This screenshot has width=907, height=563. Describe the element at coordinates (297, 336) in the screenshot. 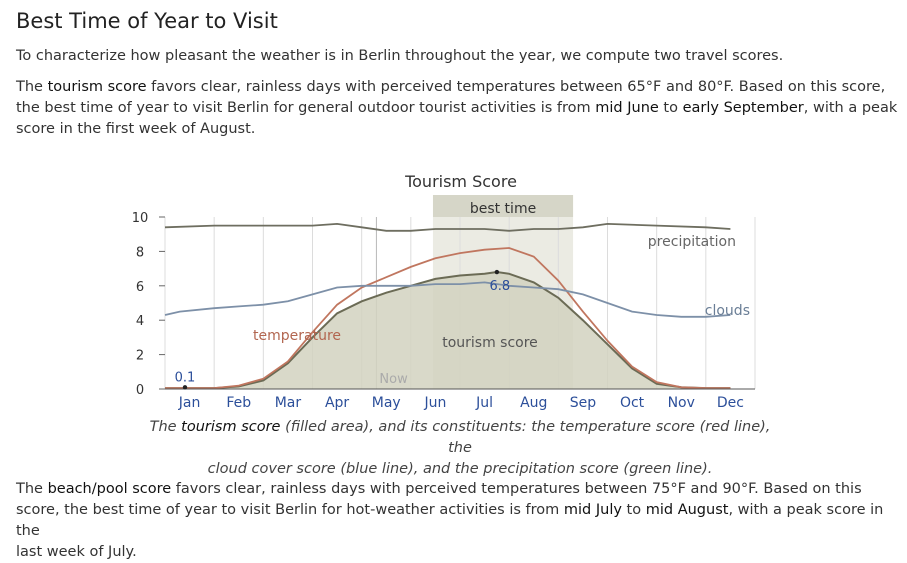

I see `temperature-label: temperature` at that location.